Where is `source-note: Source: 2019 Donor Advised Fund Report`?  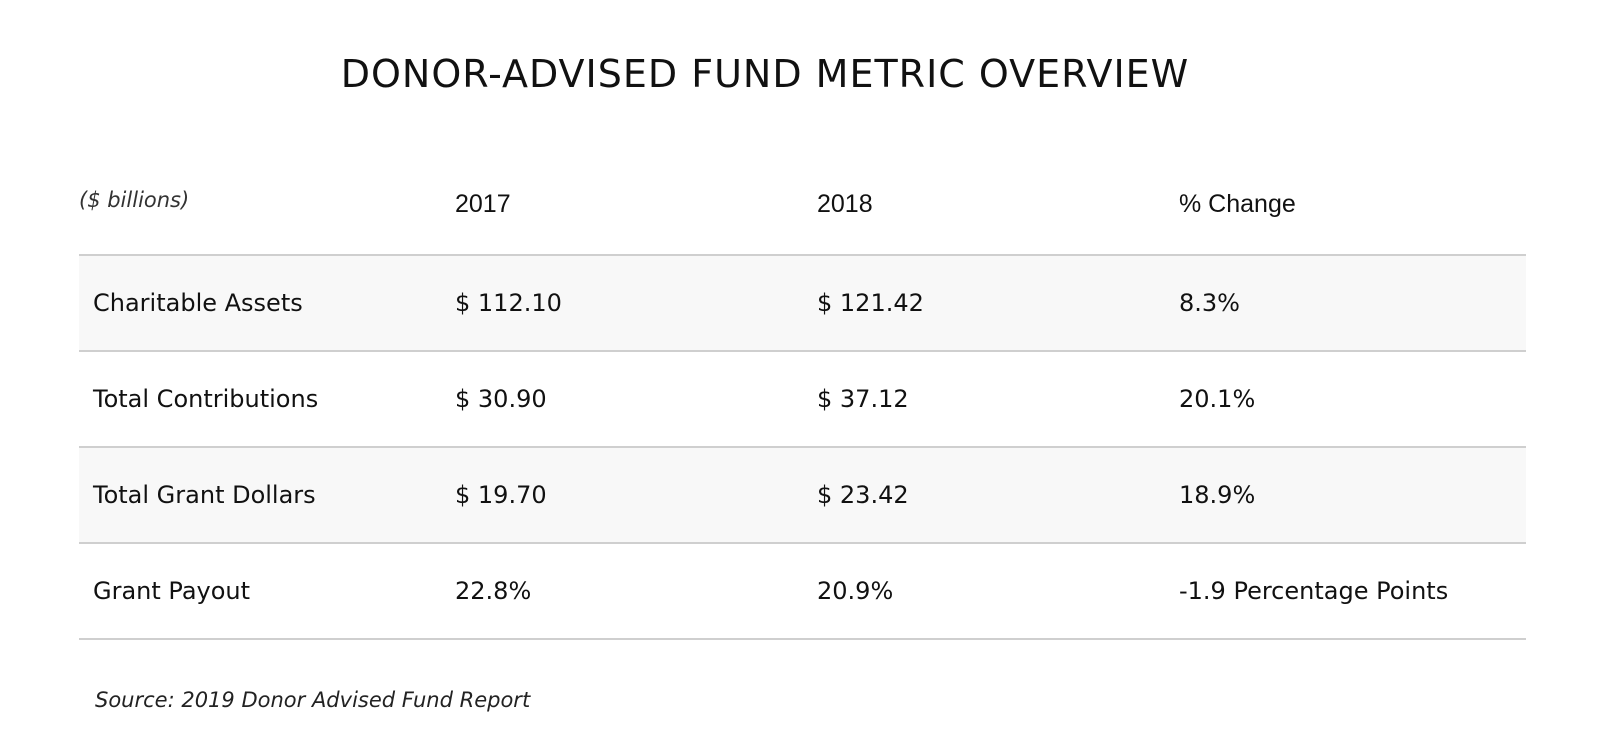
source-note: Source: 2019 Donor Advised Fund Report is located at coordinates (313, 700).